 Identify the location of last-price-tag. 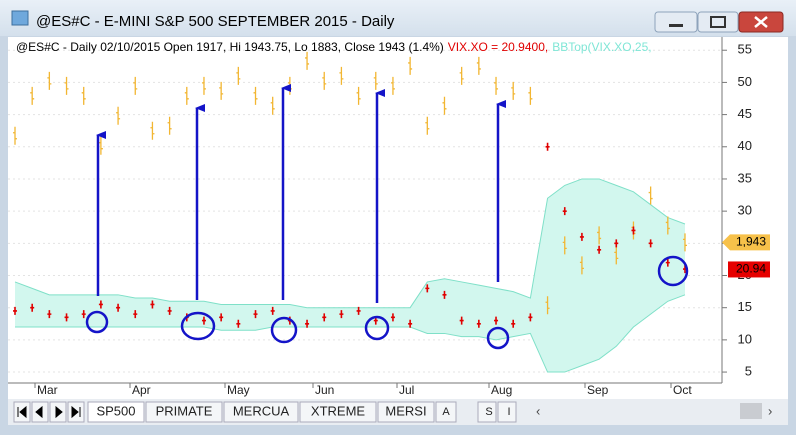
(746, 242).